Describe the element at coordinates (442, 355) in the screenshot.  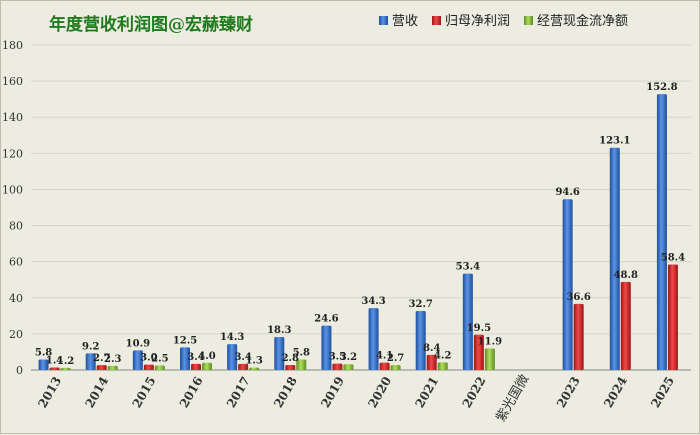
I see `data-label: 4.2` at that location.